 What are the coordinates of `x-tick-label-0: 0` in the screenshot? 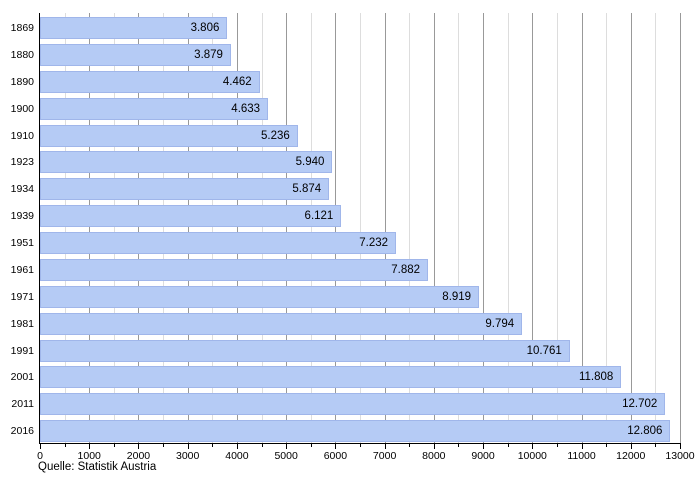 It's located at (40, 456).